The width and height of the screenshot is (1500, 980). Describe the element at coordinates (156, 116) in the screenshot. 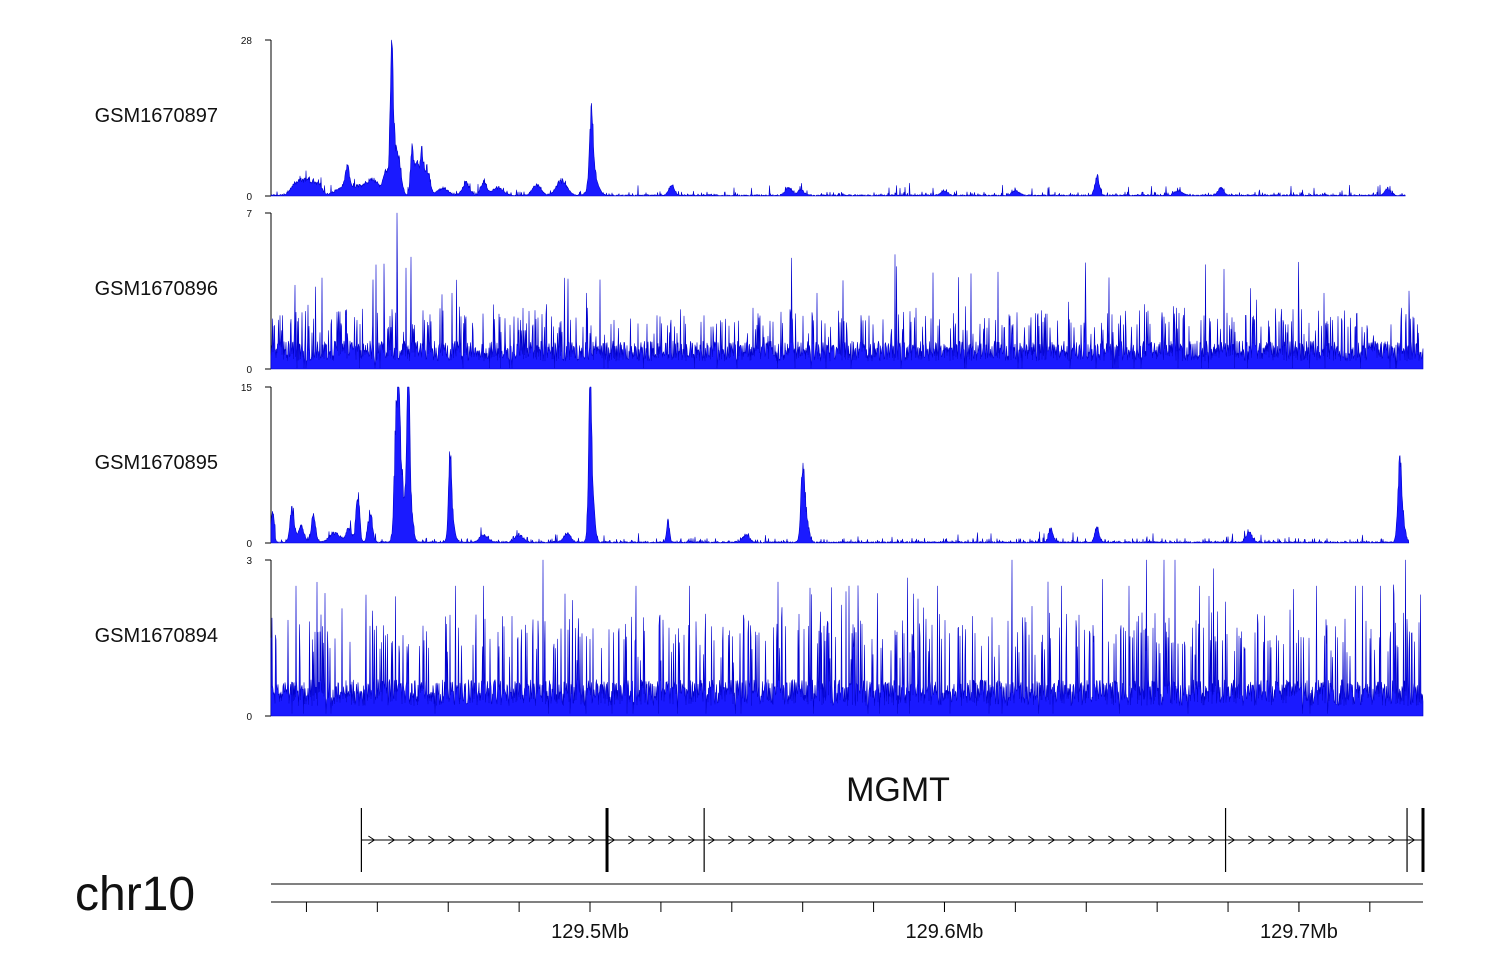

I see `track-label: GSM1670897` at that location.